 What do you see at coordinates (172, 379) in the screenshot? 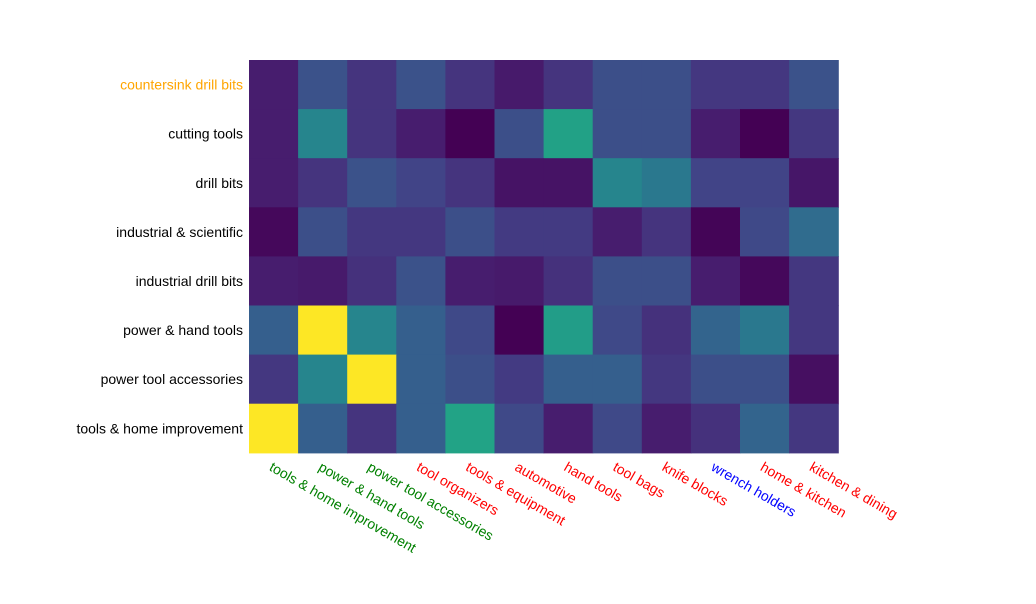
I see `row-label: power tool accessories` at bounding box center [172, 379].